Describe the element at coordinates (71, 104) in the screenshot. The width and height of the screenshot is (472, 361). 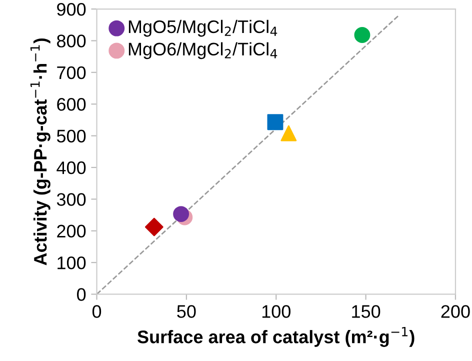
I see `y-tick-label: 600` at that location.